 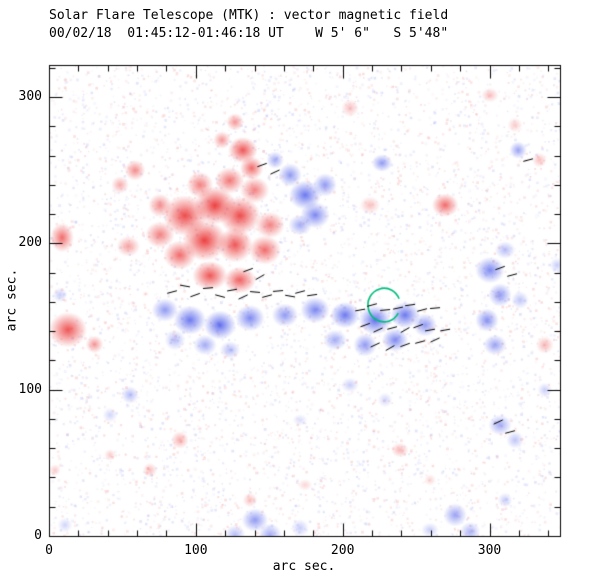 What do you see at coordinates (30, 389) in the screenshot?
I see `y-tick-label: 100` at bounding box center [30, 389].